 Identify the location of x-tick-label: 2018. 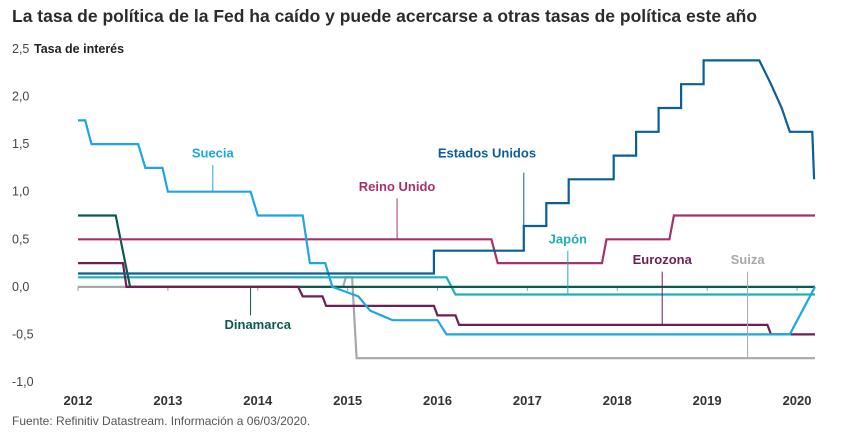
(617, 400).